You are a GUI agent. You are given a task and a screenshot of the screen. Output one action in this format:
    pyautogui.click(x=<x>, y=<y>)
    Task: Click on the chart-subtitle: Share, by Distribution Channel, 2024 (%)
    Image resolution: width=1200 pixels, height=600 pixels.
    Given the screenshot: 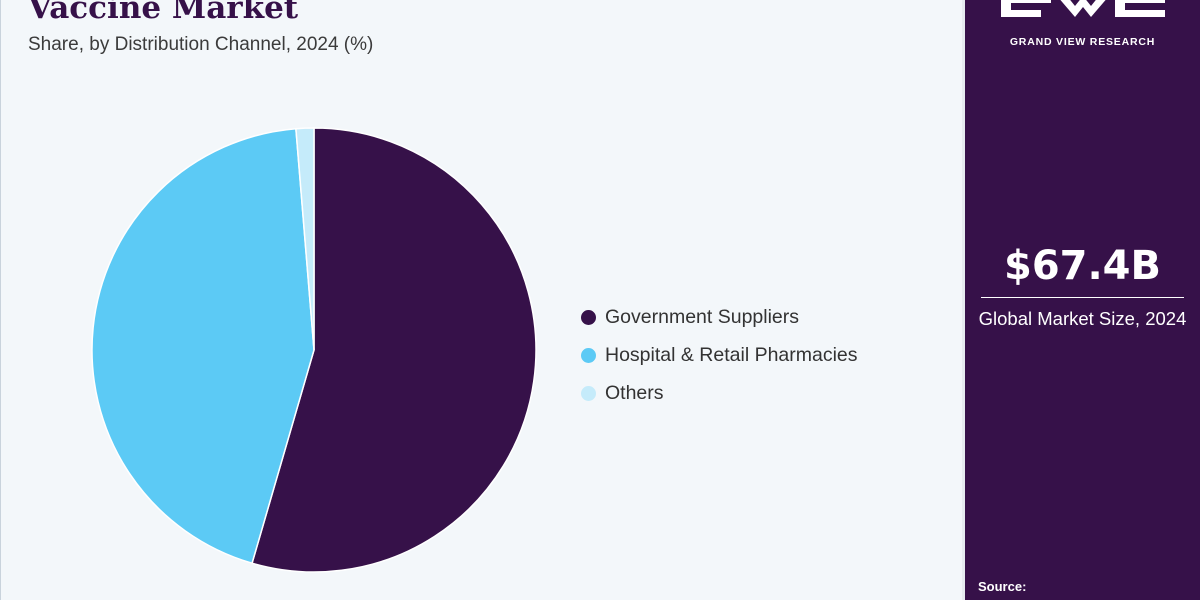 What is the action you would take?
    pyautogui.click(x=201, y=44)
    